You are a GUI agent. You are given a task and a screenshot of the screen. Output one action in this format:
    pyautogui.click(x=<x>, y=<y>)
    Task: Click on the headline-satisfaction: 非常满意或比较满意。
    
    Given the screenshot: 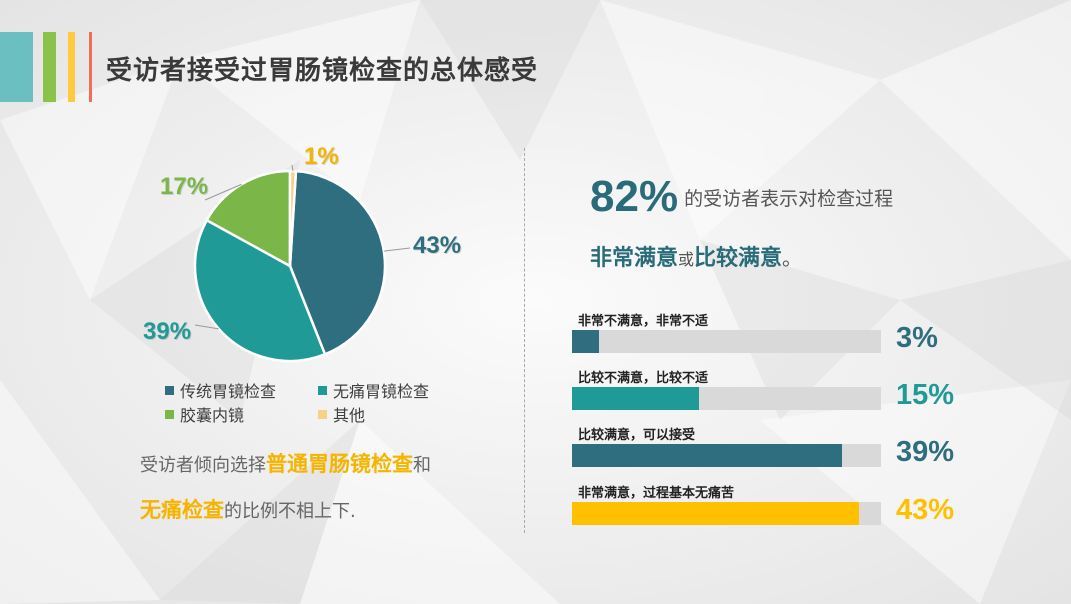 What is the action you would take?
    pyautogui.click(x=696, y=256)
    